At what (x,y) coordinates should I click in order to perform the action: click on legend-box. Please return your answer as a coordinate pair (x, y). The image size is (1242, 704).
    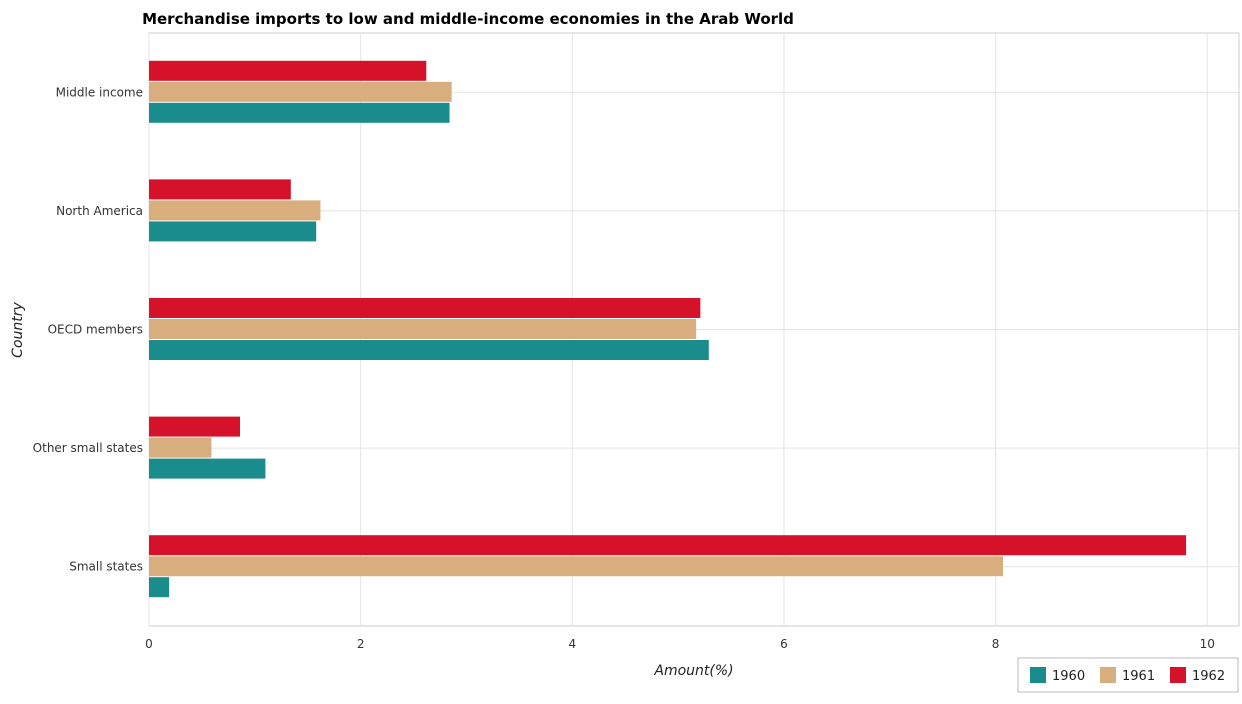
    Looking at the image, I should click on (1128, 675).